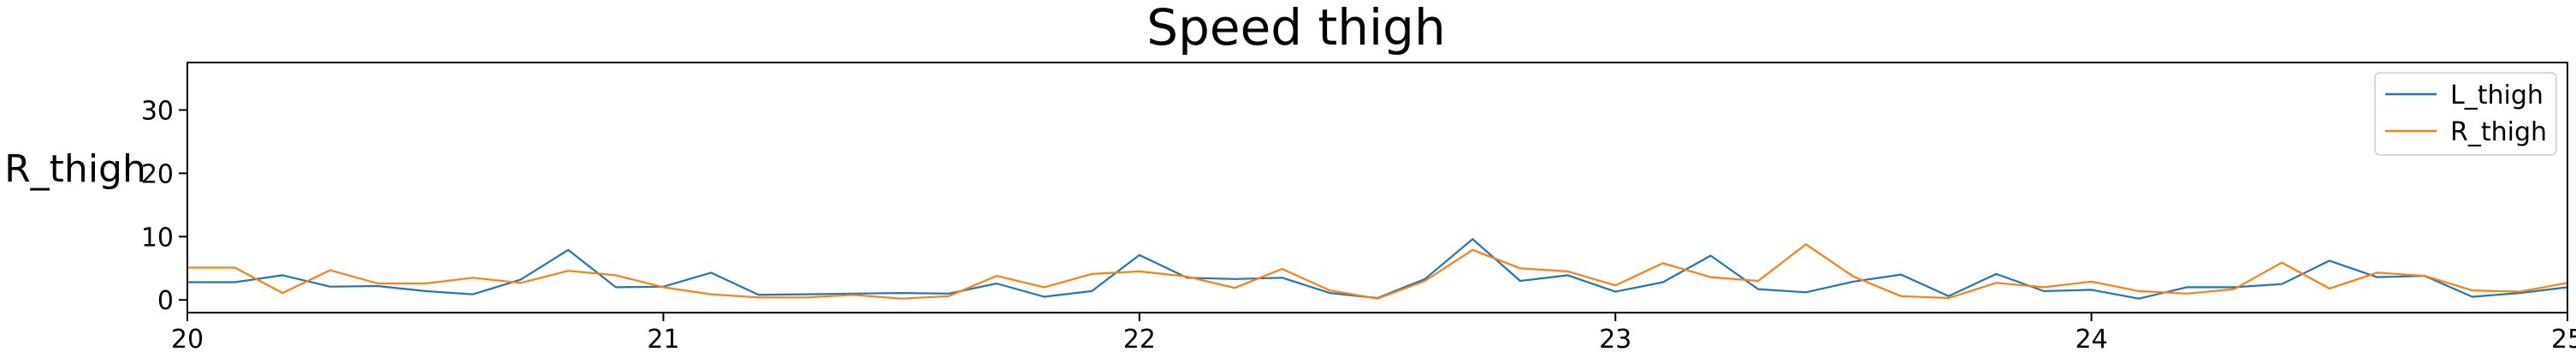 The height and width of the screenshot is (352, 2576). What do you see at coordinates (2496, 95) in the screenshot?
I see `legend-label-l-thigh: L_thigh` at bounding box center [2496, 95].